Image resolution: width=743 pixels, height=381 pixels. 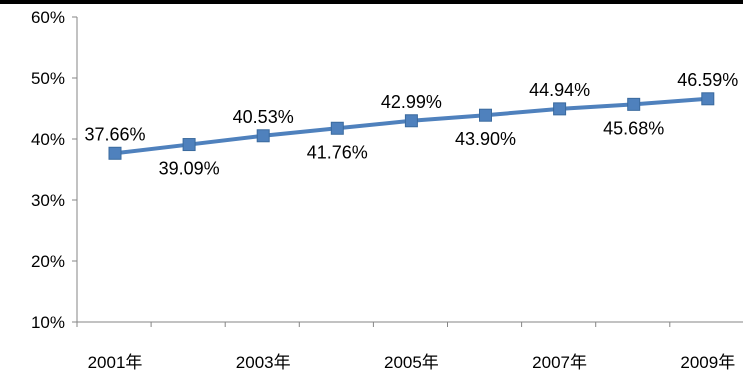 I want to click on data-label: 39.09%, so click(x=189, y=169).